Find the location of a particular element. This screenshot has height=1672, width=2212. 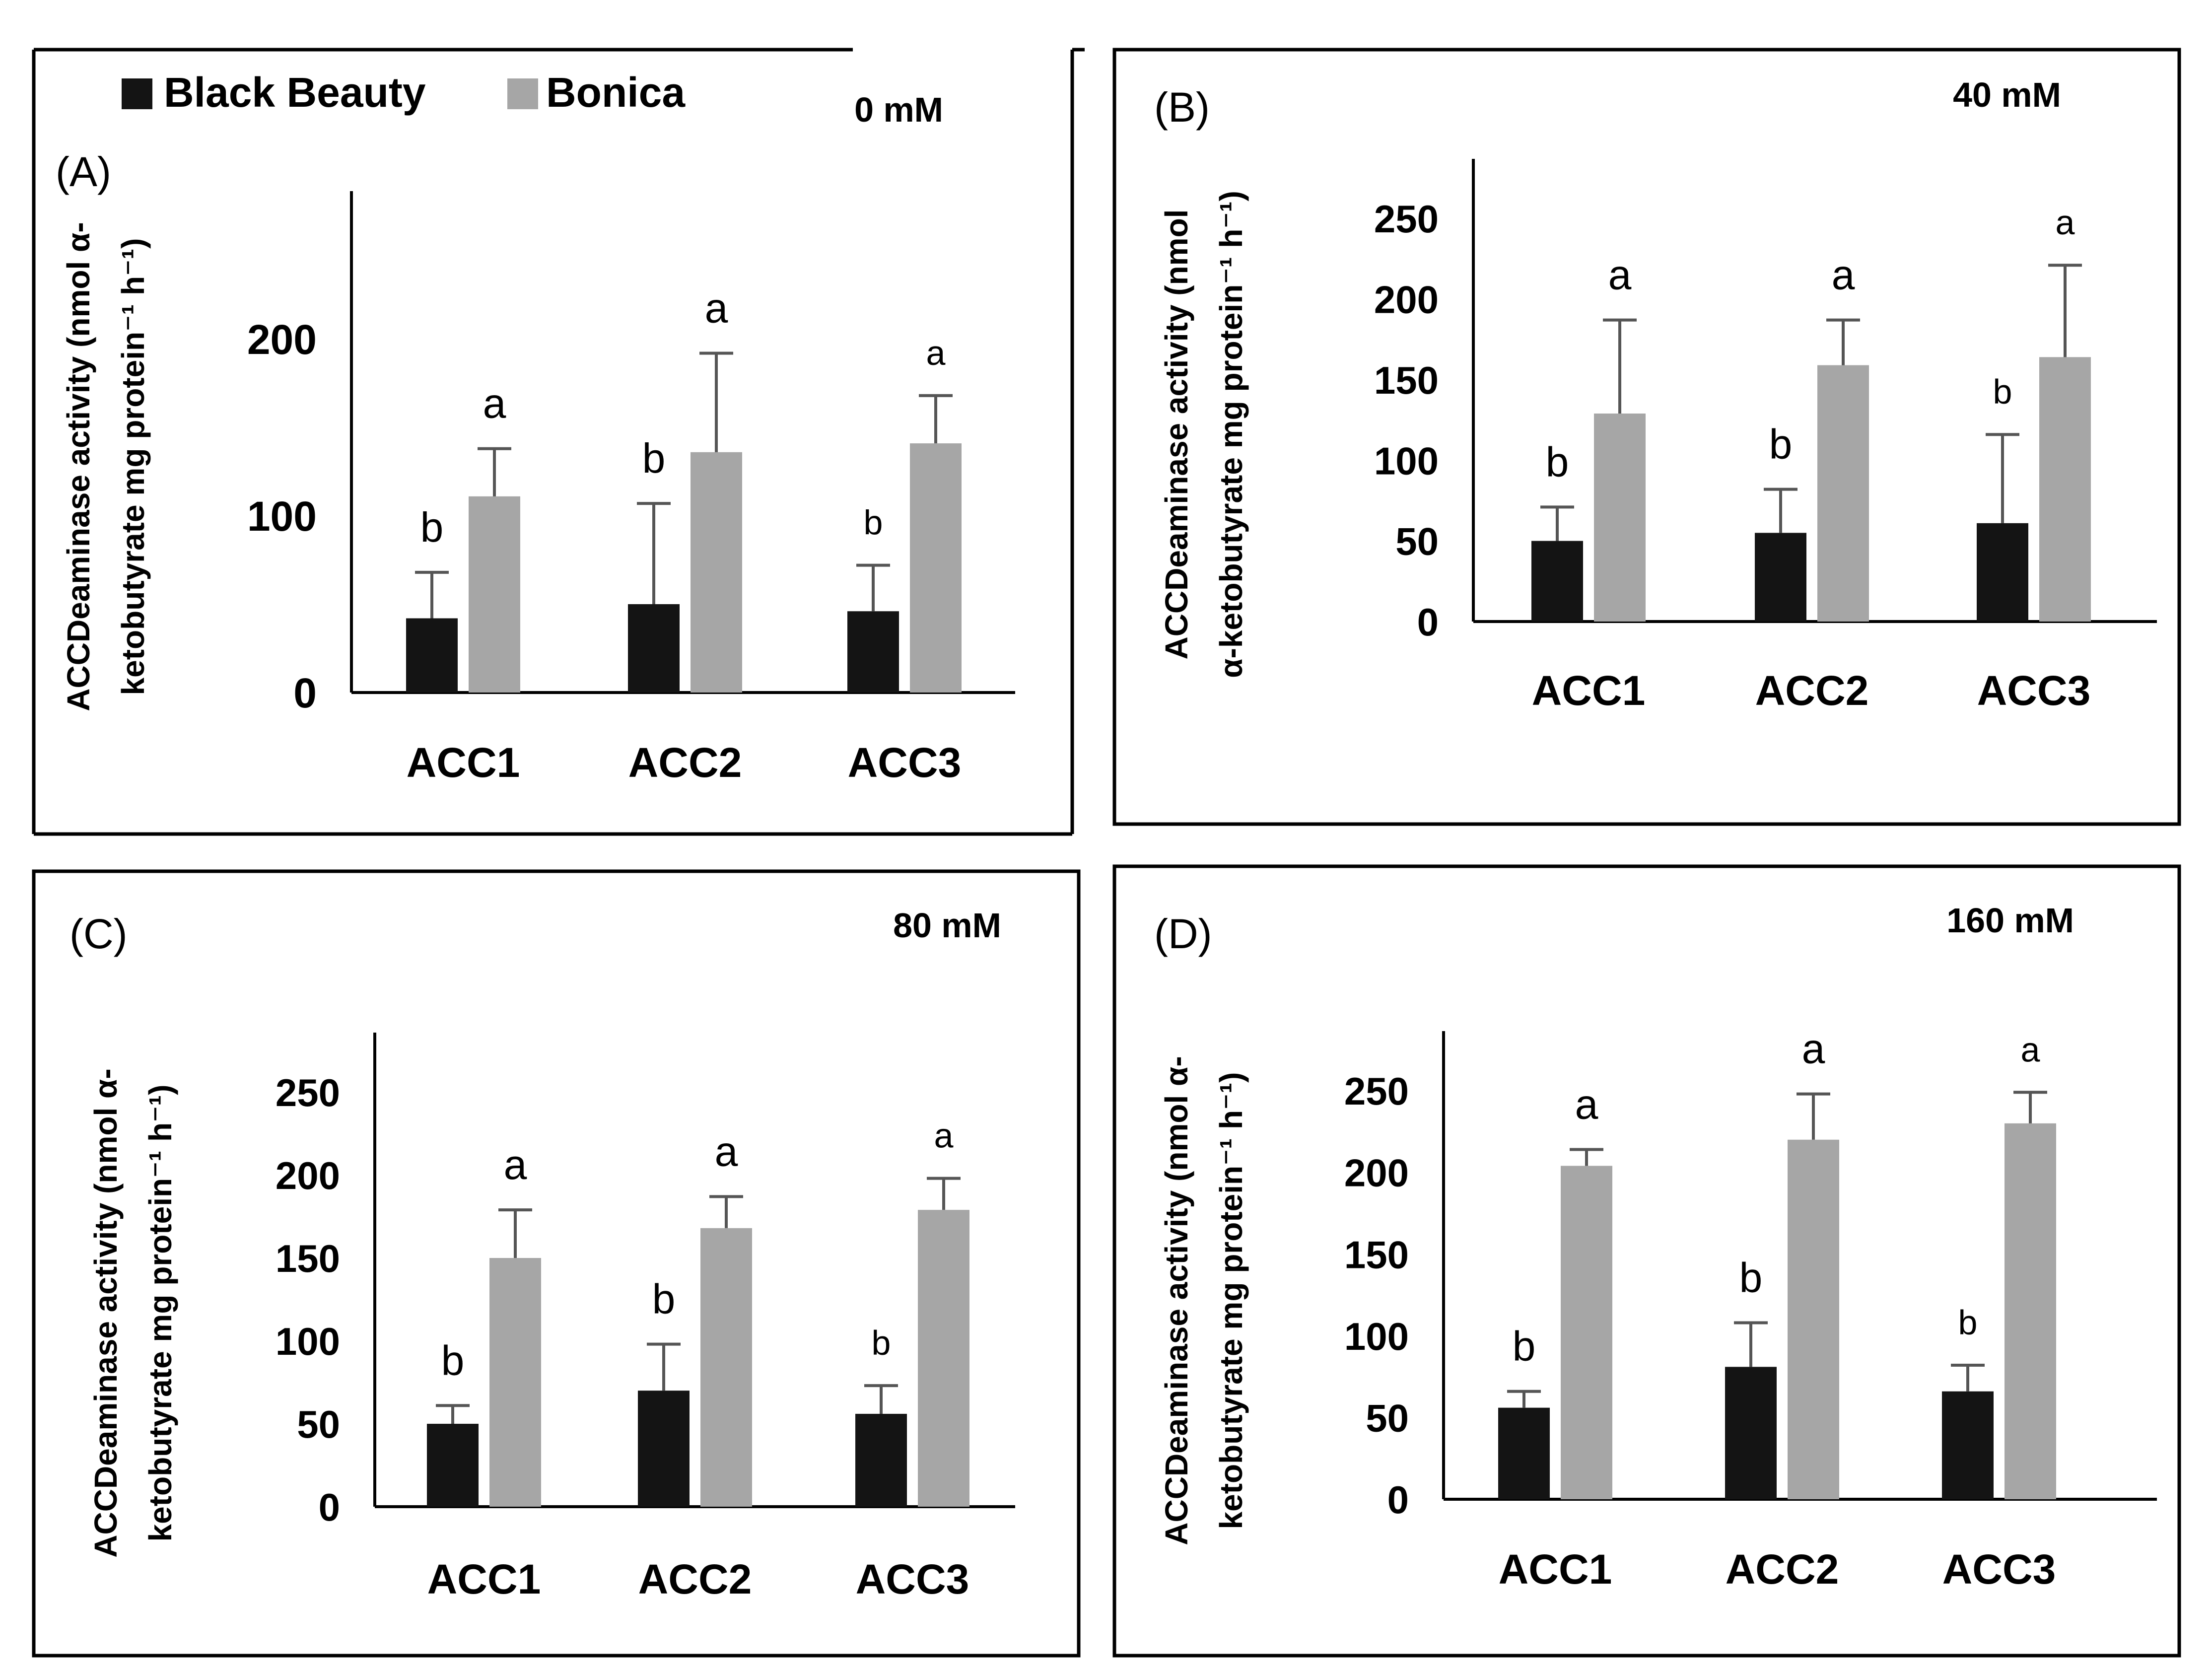

legend-swatch-black-beauty is located at coordinates (137, 93).